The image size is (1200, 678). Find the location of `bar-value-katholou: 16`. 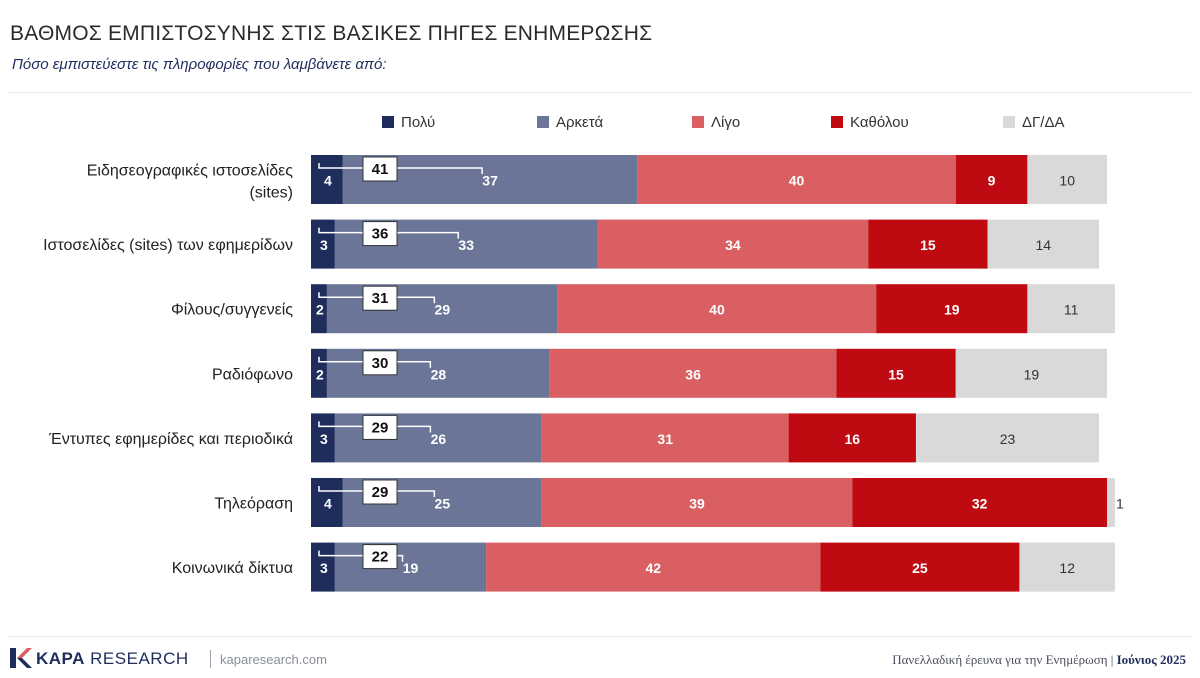

bar-value-katholou: 16 is located at coordinates (852, 439).